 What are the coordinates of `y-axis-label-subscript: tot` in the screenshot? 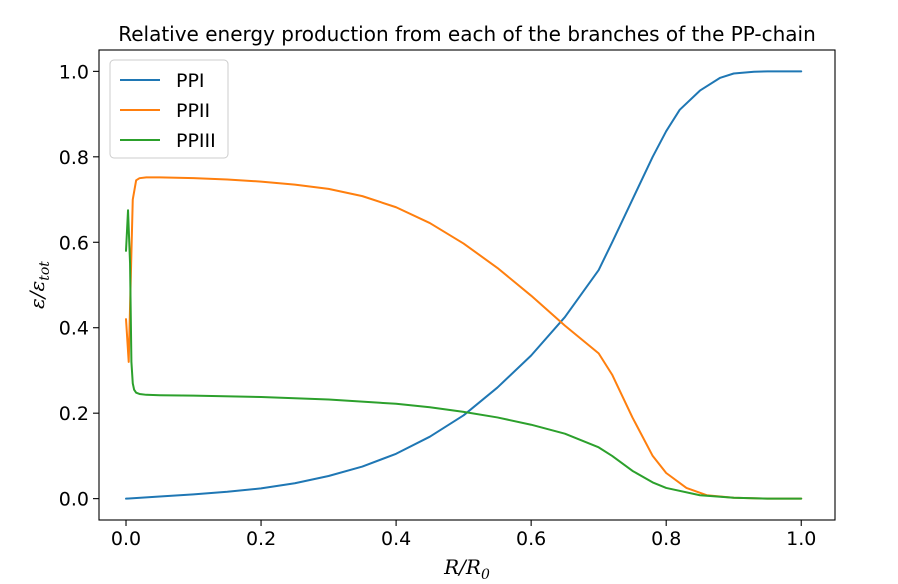 It's located at (45, 271).